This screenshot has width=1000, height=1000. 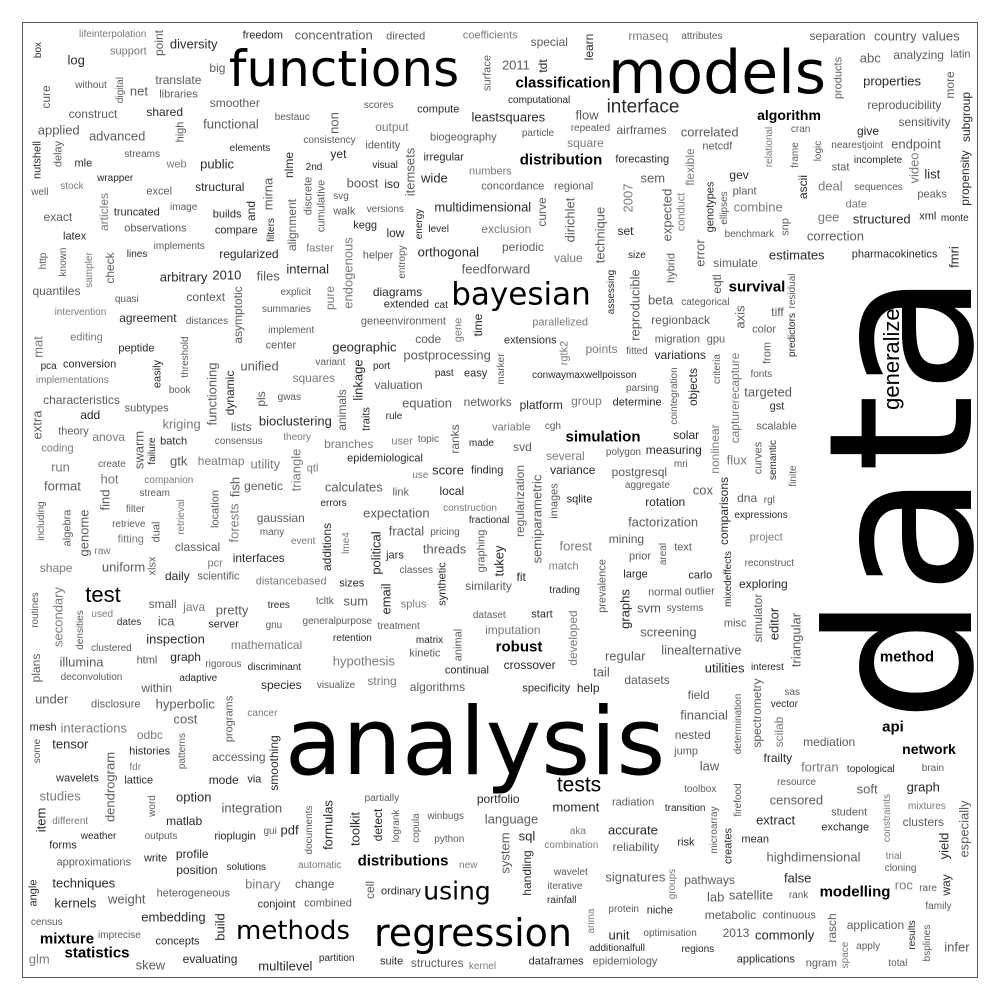 I want to click on word-box: box, so click(x=39, y=50).